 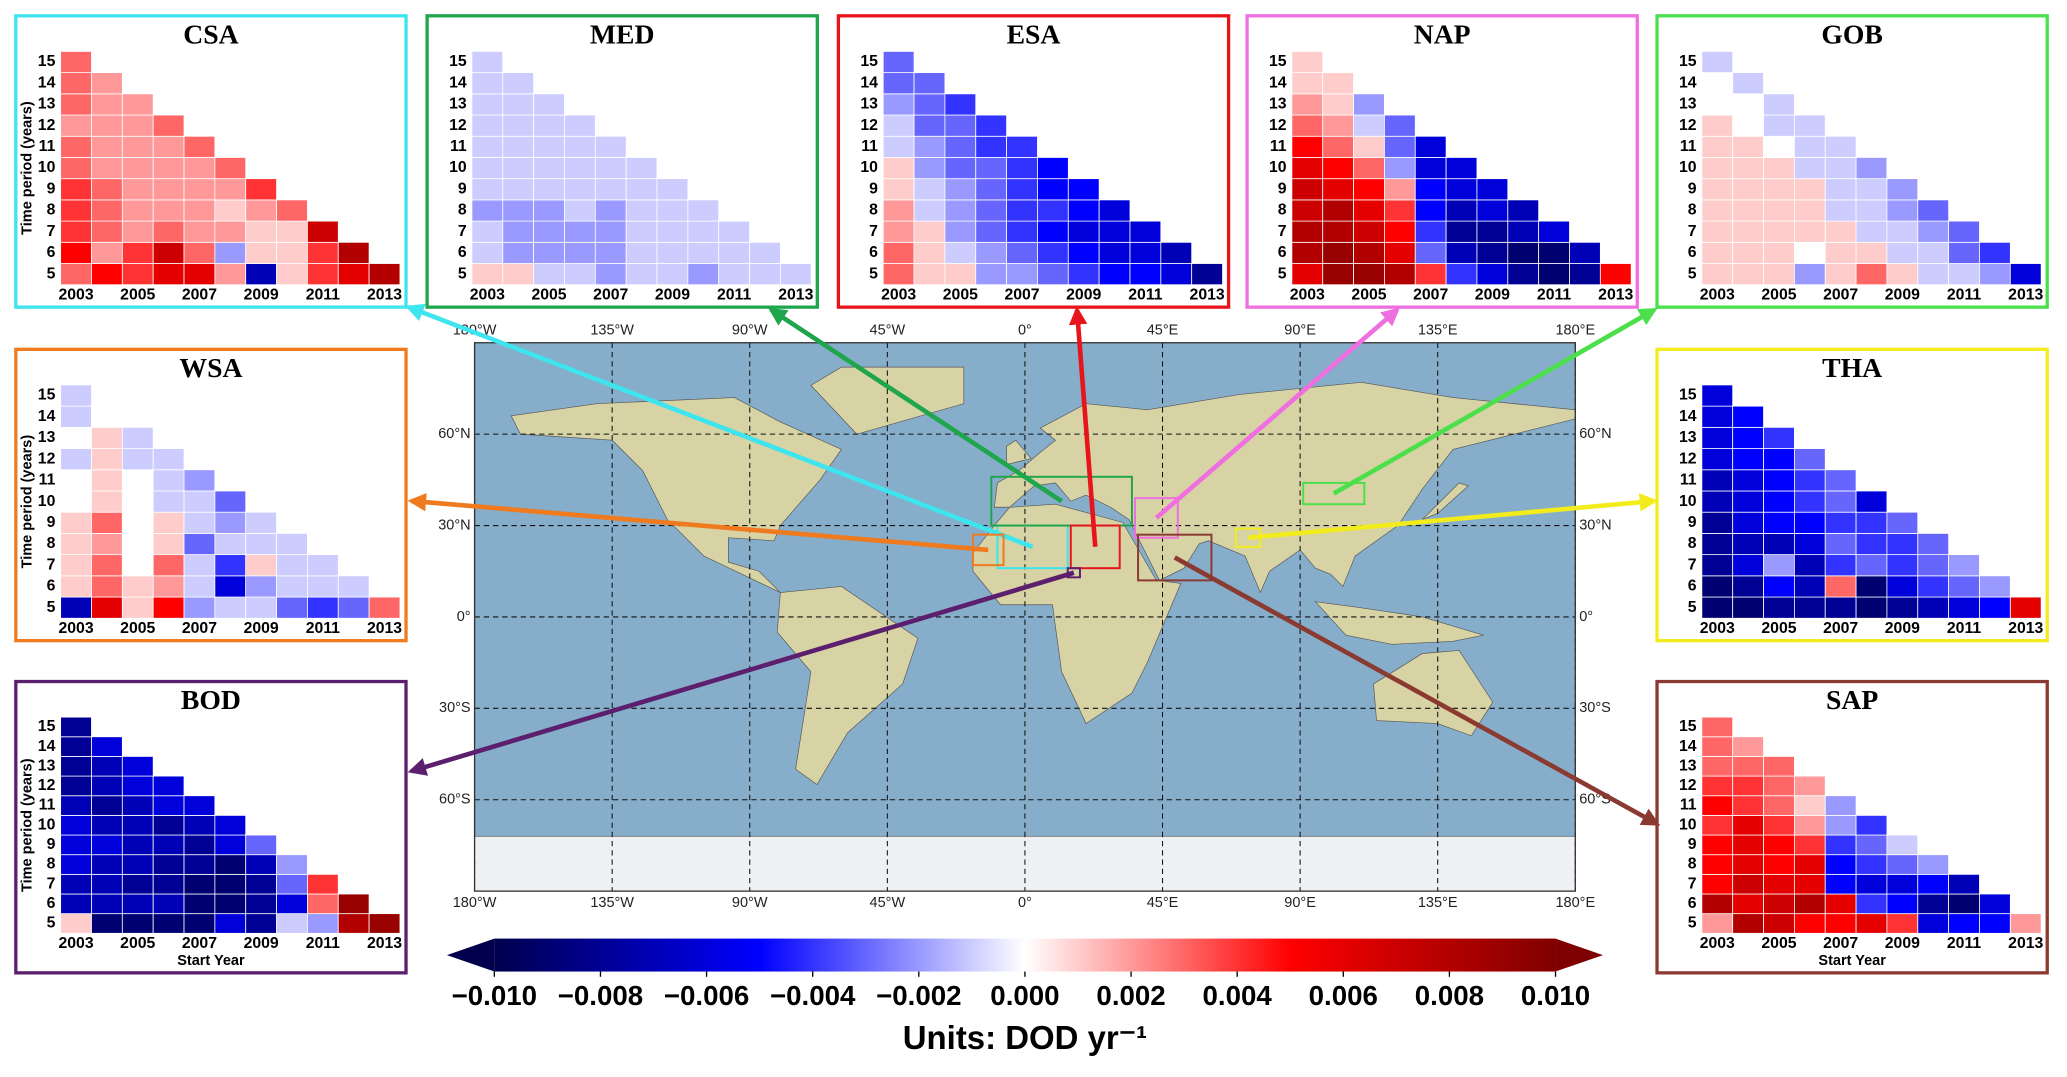 I want to click on y-tick-label: 30°S, so click(x=455, y=708).